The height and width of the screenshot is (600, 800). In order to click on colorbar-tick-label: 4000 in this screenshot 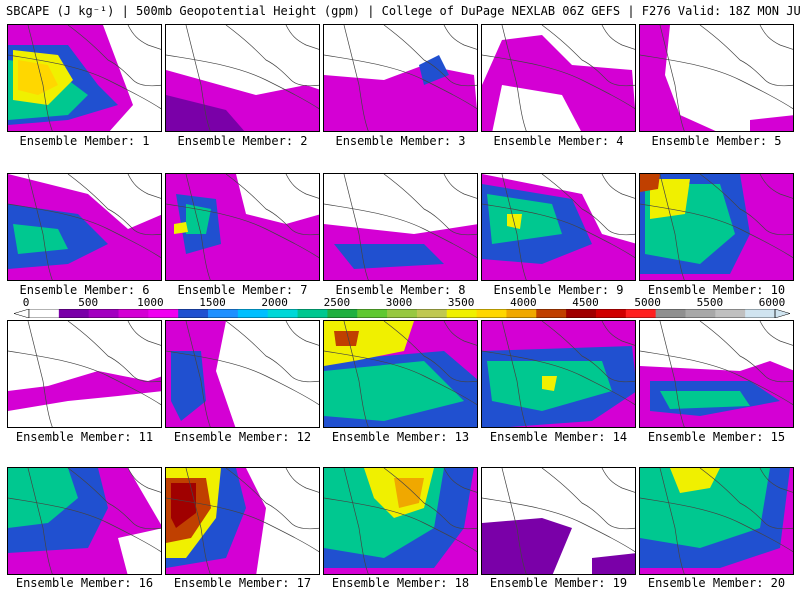, I will do `click(523, 302)`.